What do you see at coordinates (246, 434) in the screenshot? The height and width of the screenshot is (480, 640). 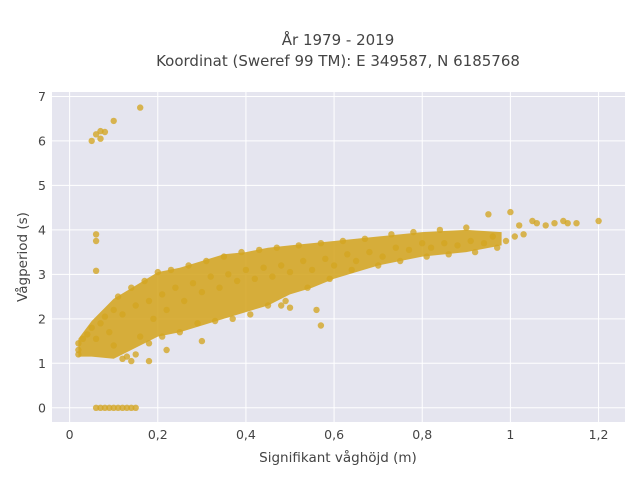 I see `x-tick-label: 0,4` at bounding box center [246, 434].